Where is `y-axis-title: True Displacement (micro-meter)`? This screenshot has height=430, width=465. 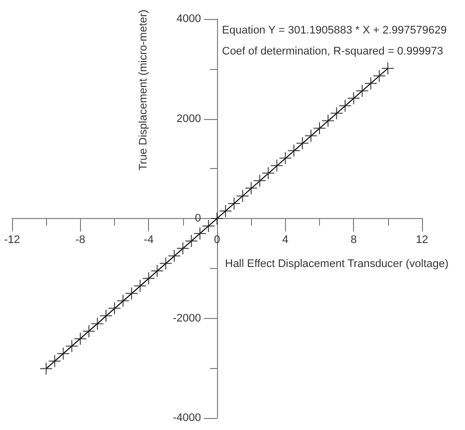
y-axis-title: True Displacement (micro-meter) is located at coordinates (144, 90).